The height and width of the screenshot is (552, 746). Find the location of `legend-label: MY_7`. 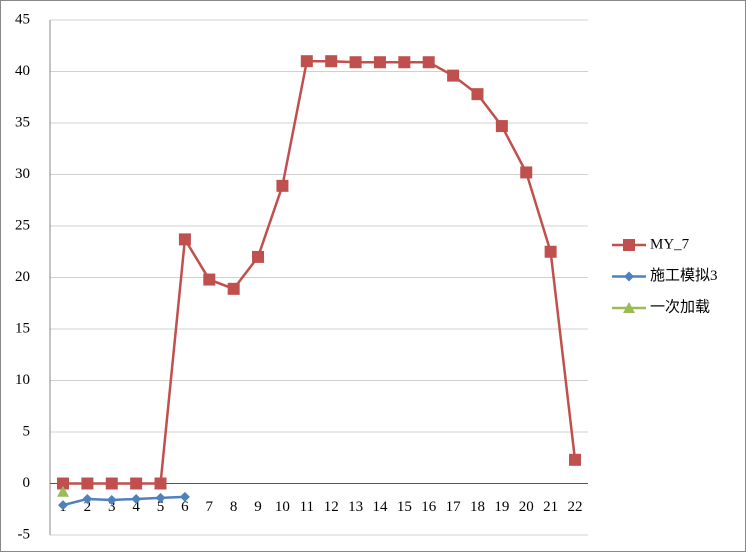

legend-label: MY_7 is located at coordinates (670, 244).